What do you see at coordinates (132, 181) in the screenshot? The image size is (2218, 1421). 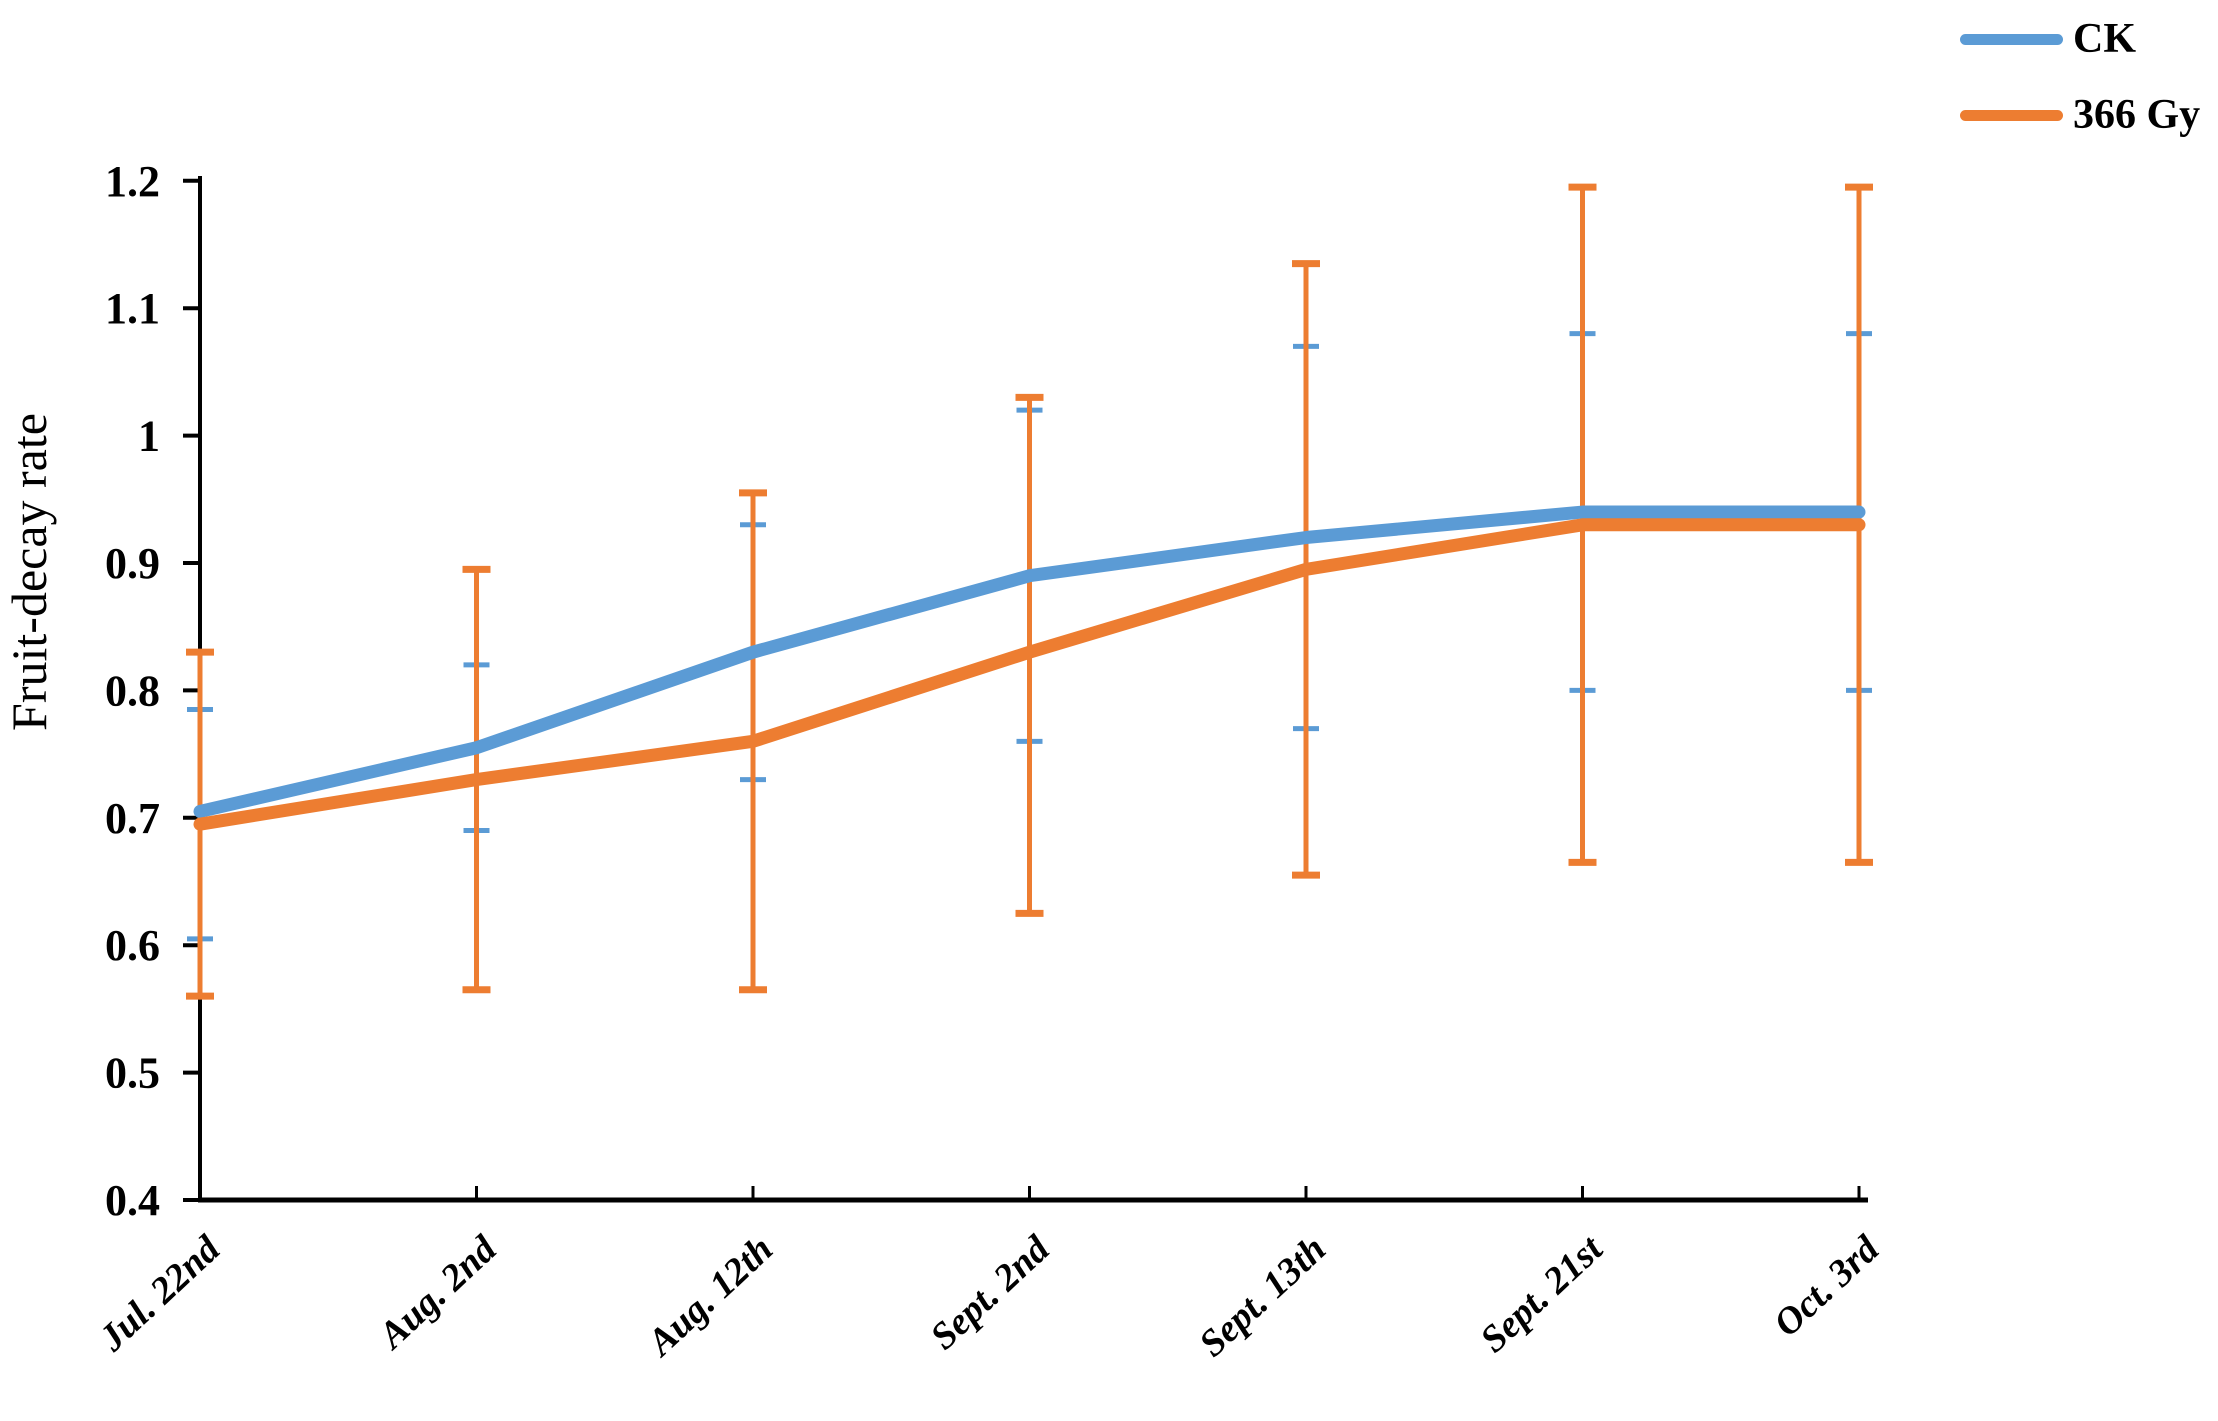 I see `y-tick-label: 1.2` at bounding box center [132, 181].